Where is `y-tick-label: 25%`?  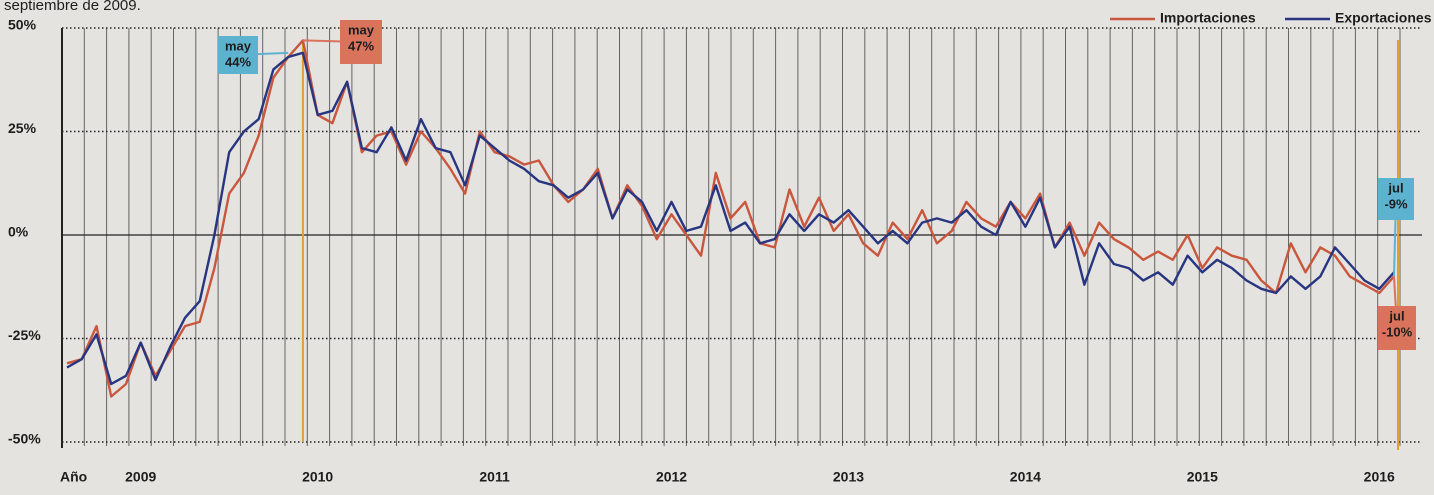
y-tick-label: 25% is located at coordinates (22, 128).